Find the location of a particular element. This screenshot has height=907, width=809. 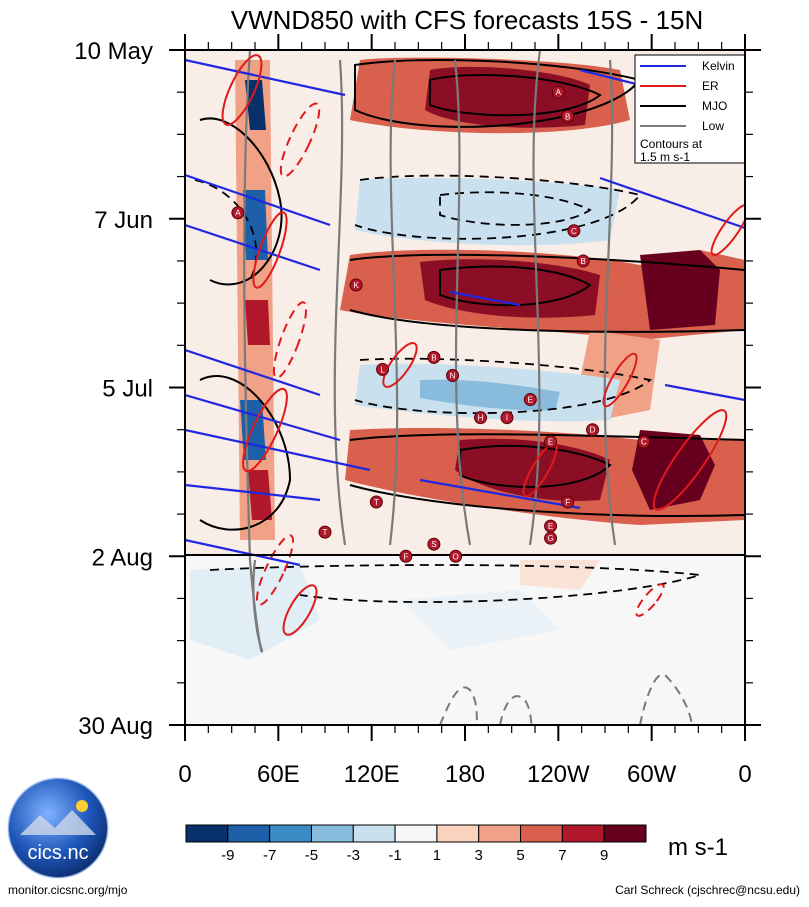

x-tick-label: 60E is located at coordinates (278, 774).